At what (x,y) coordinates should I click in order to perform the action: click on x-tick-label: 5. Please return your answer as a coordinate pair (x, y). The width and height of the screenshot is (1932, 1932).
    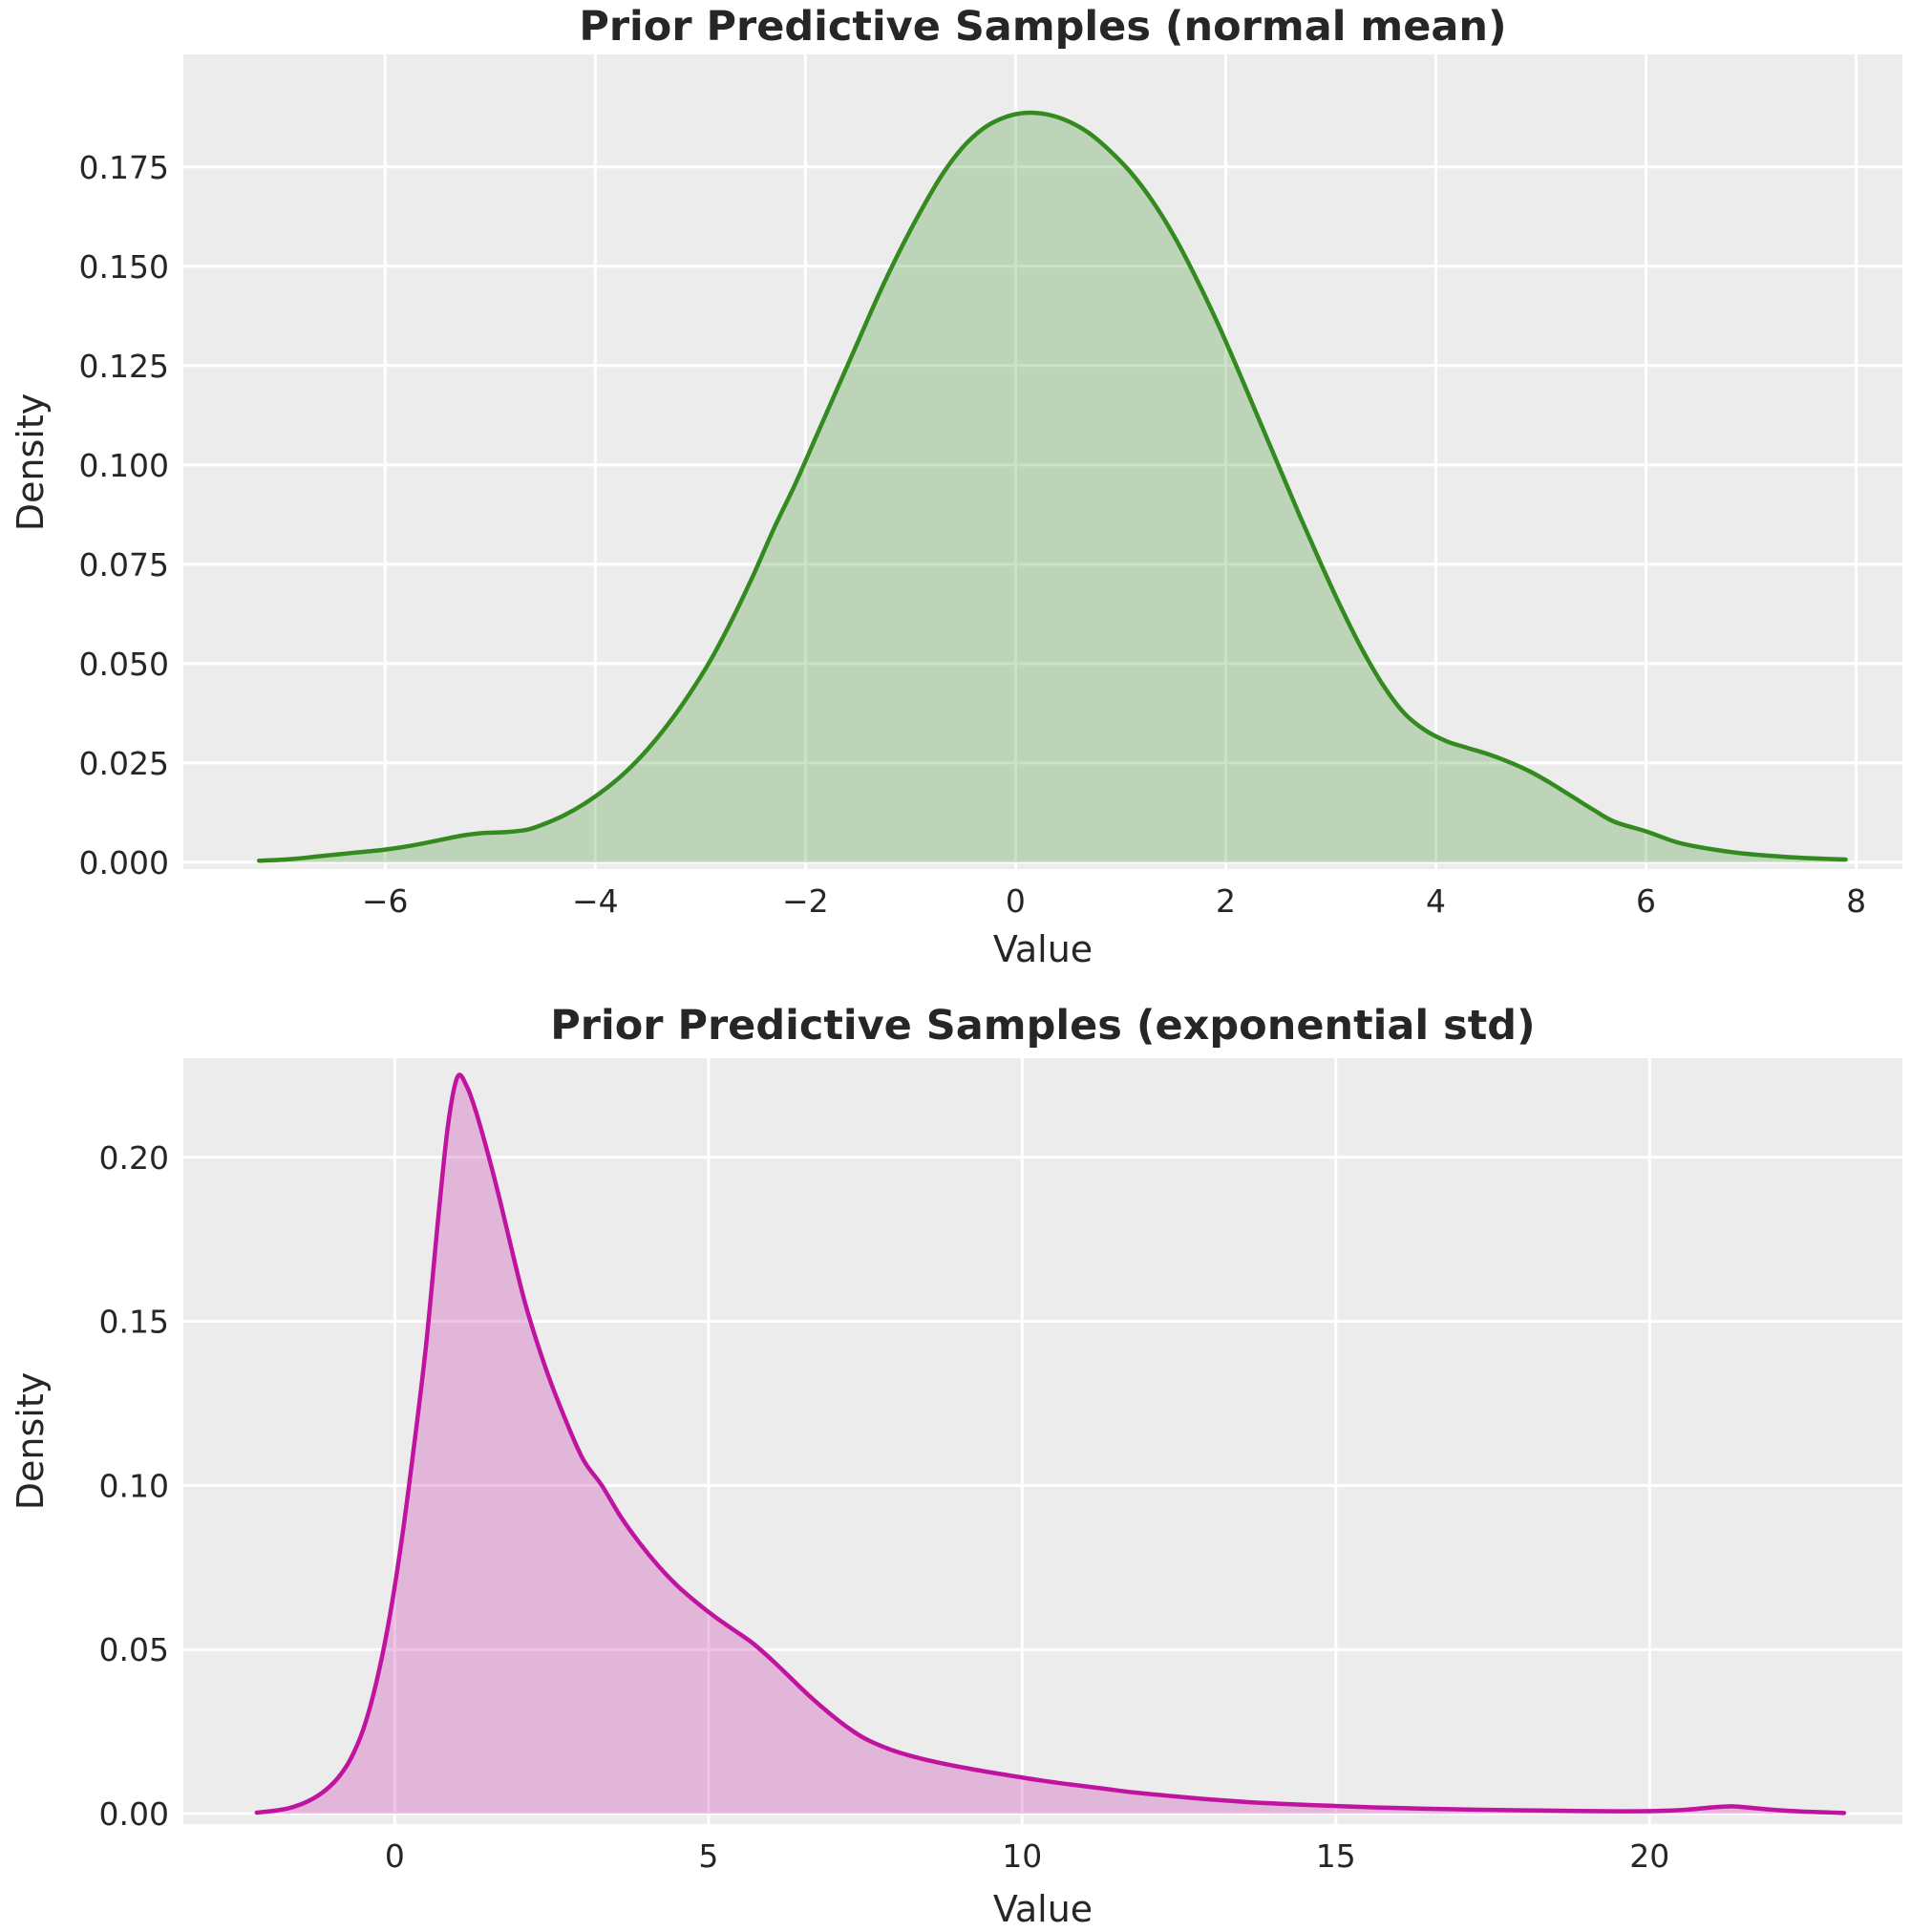
    Looking at the image, I should click on (708, 1856).